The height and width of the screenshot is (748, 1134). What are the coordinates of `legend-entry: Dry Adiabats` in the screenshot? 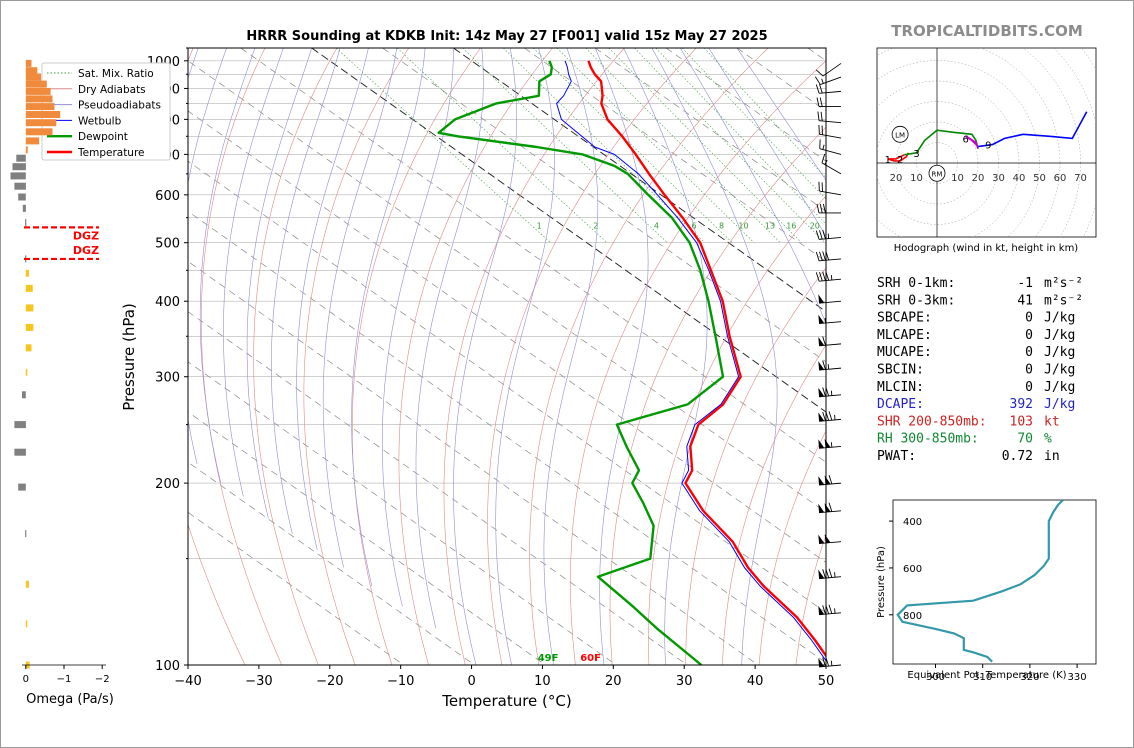 It's located at (112, 90).